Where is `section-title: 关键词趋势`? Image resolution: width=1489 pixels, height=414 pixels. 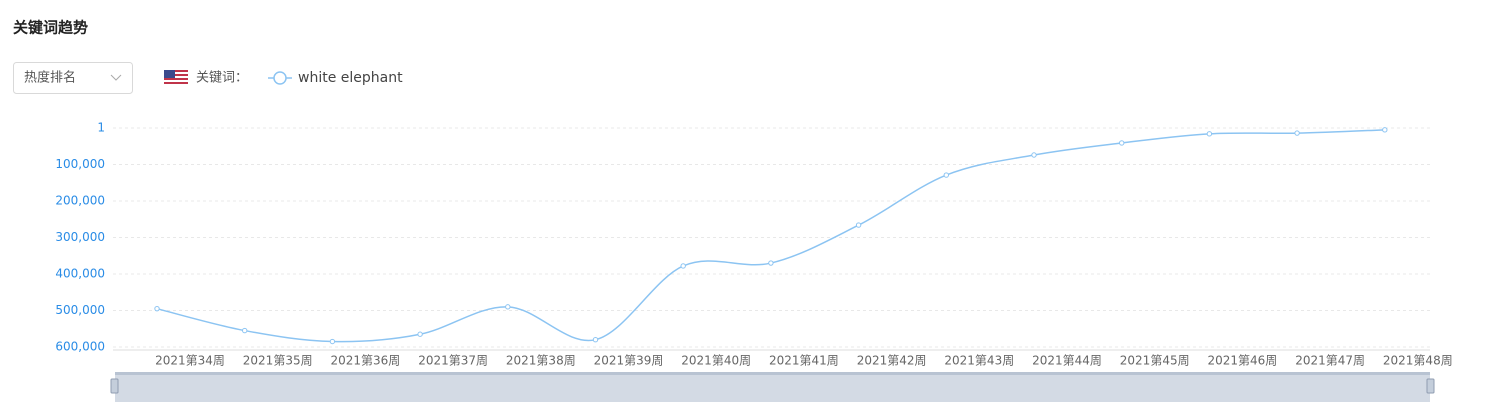 section-title: 关键词趋势 is located at coordinates (50, 28).